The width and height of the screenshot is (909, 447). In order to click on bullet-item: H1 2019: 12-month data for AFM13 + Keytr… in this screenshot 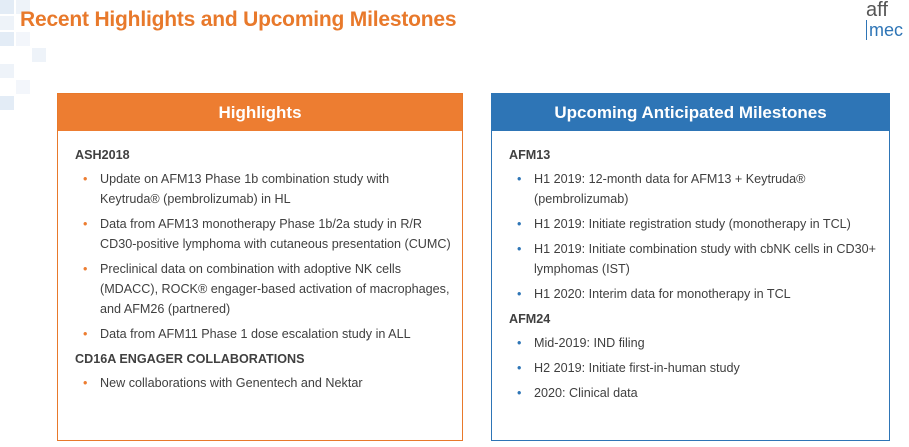, I will do `click(694, 189)`.